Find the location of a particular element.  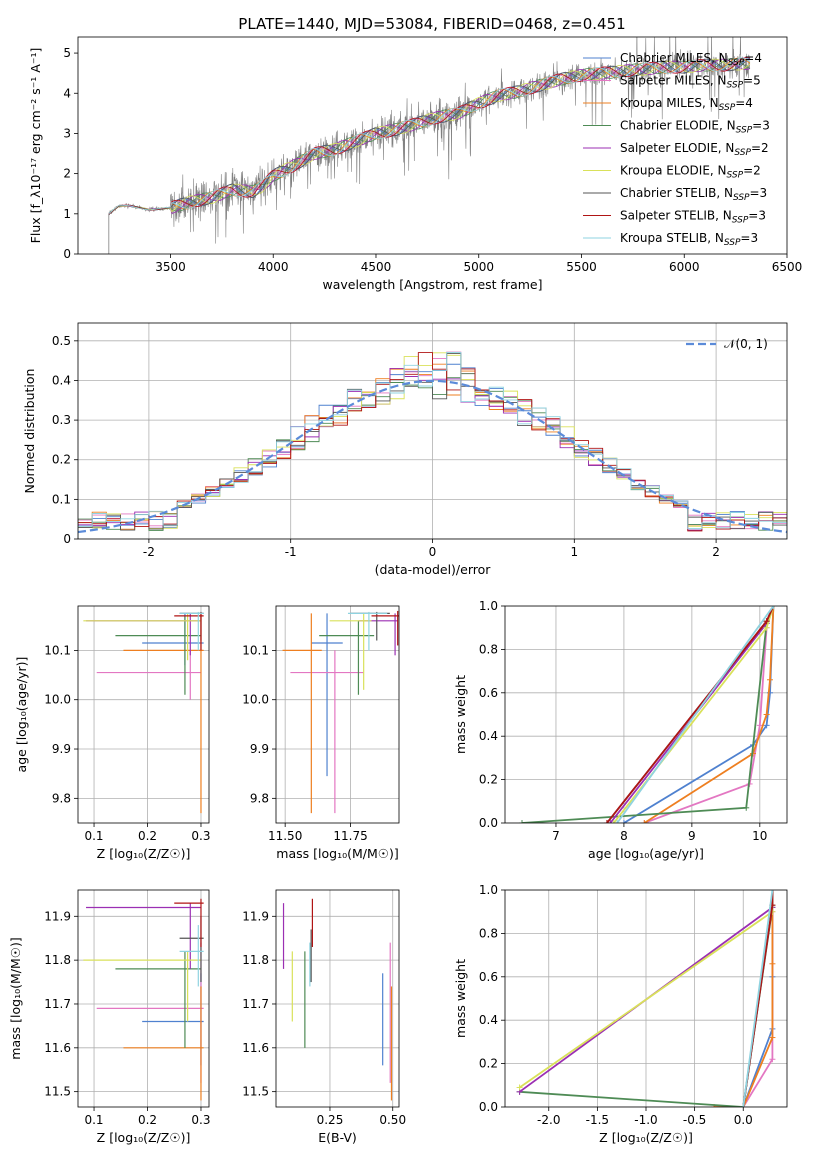

x-tick-label: -2 is located at coordinates (149, 552).